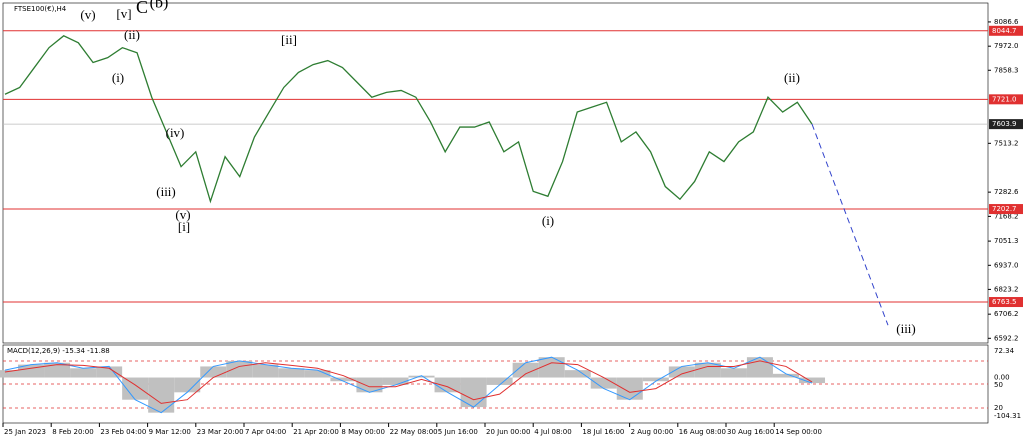 This screenshot has width=1024, height=445. I want to click on y-tick-label: 6823.2, so click(1006, 289).